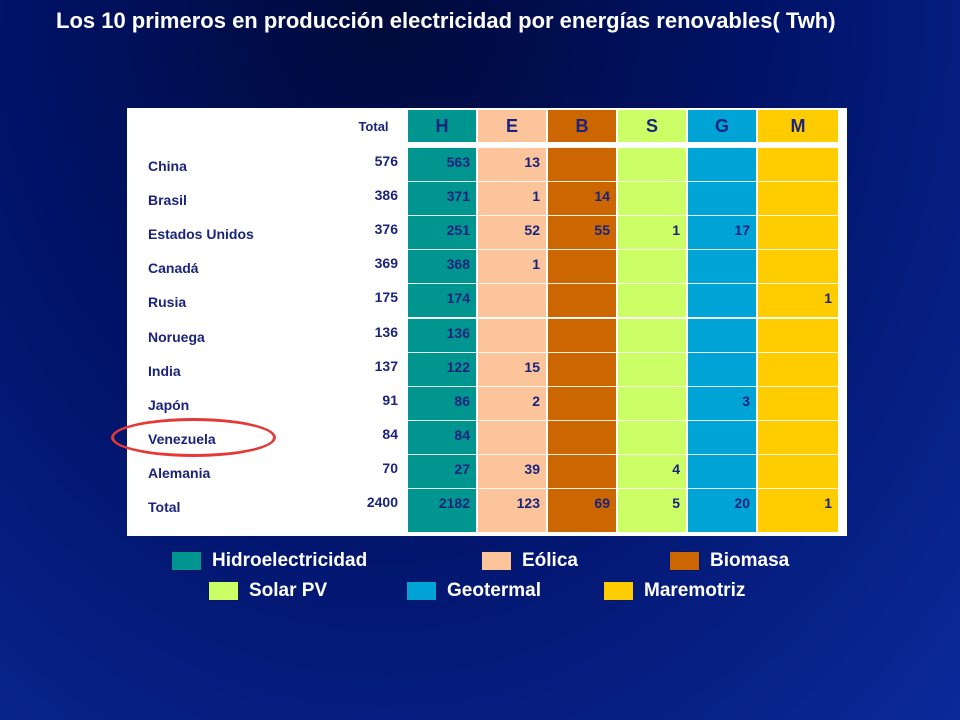 This screenshot has width=960, height=720. I want to click on row-label: Canadá, so click(173, 268).